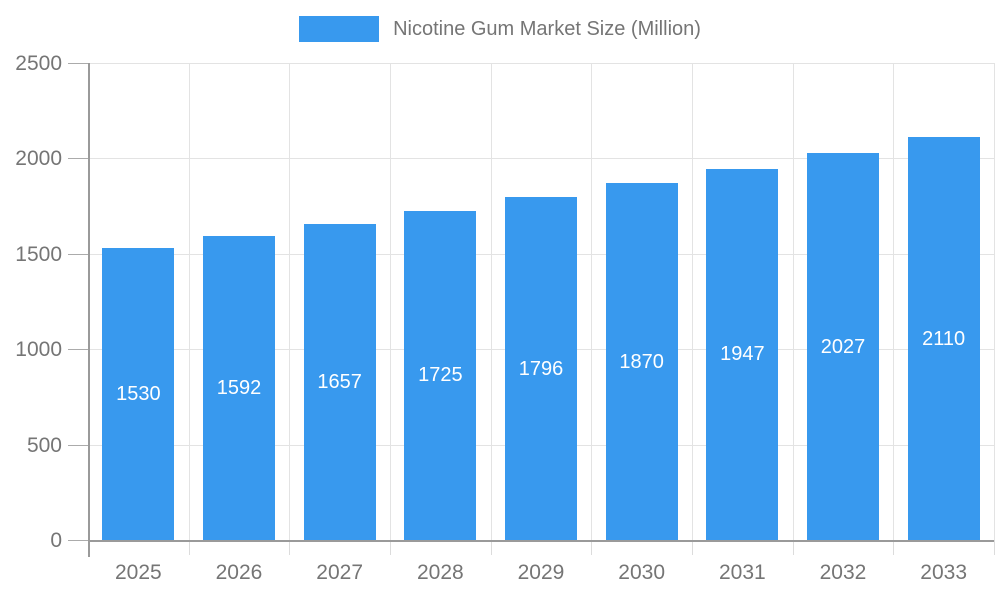  Describe the element at coordinates (843, 572) in the screenshot. I see `x-tick-label: 2032` at that location.